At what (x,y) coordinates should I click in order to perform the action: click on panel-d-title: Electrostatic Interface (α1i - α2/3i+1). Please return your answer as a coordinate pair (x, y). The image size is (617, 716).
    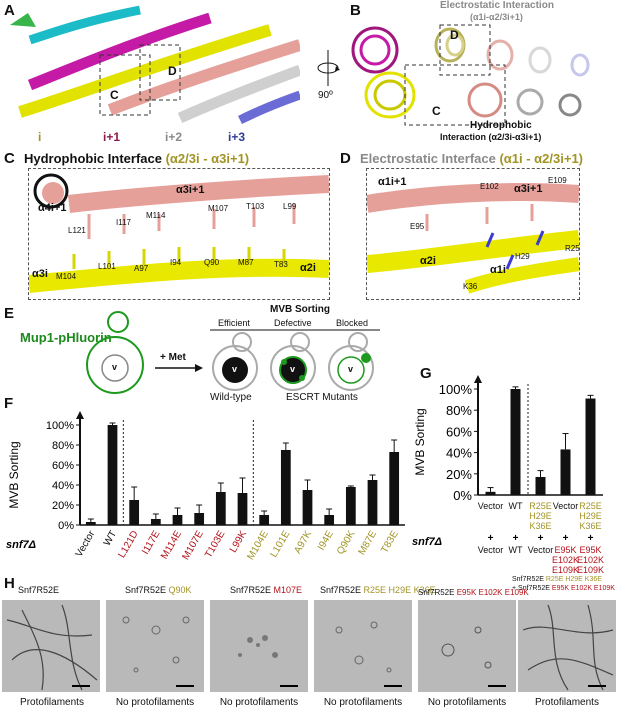
    Looking at the image, I should click on (471, 158).